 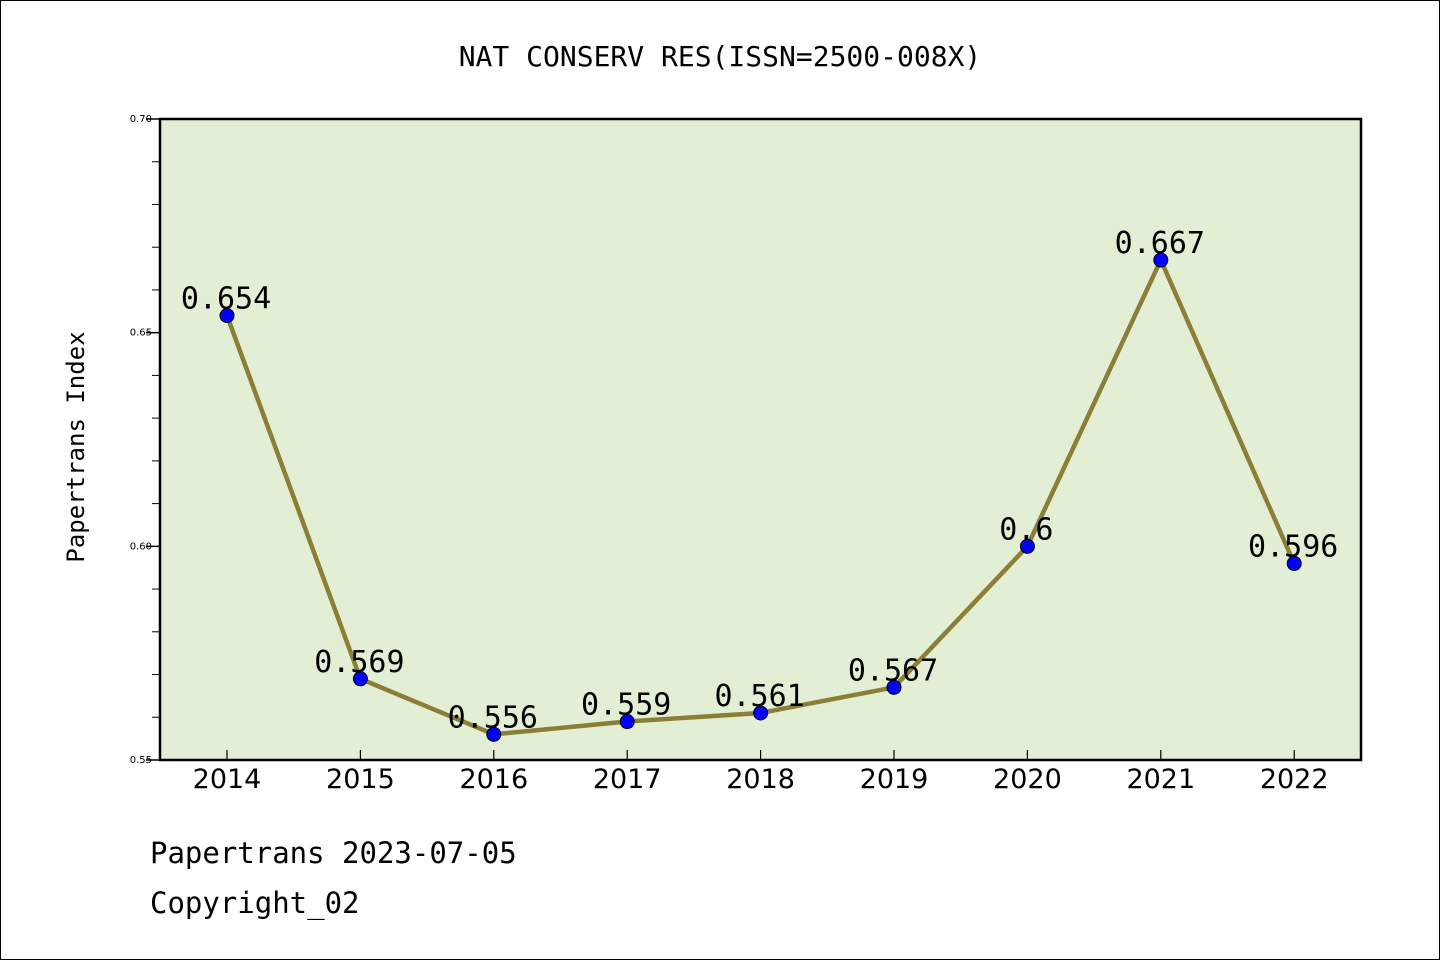 What do you see at coordinates (1027, 779) in the screenshot?
I see `x-tick-label: 2020` at bounding box center [1027, 779].